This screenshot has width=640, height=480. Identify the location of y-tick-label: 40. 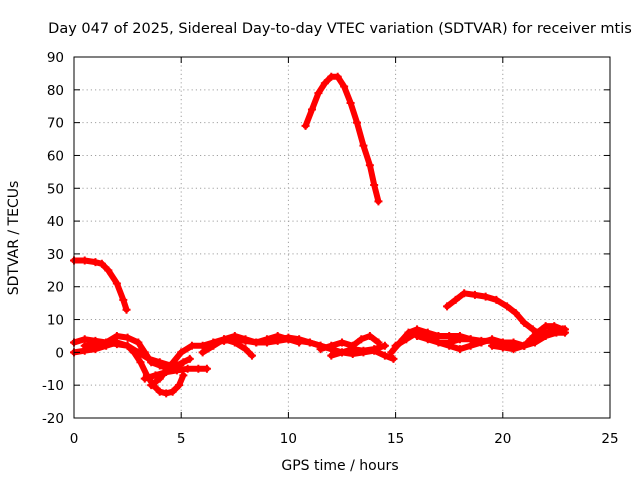
(55, 222).